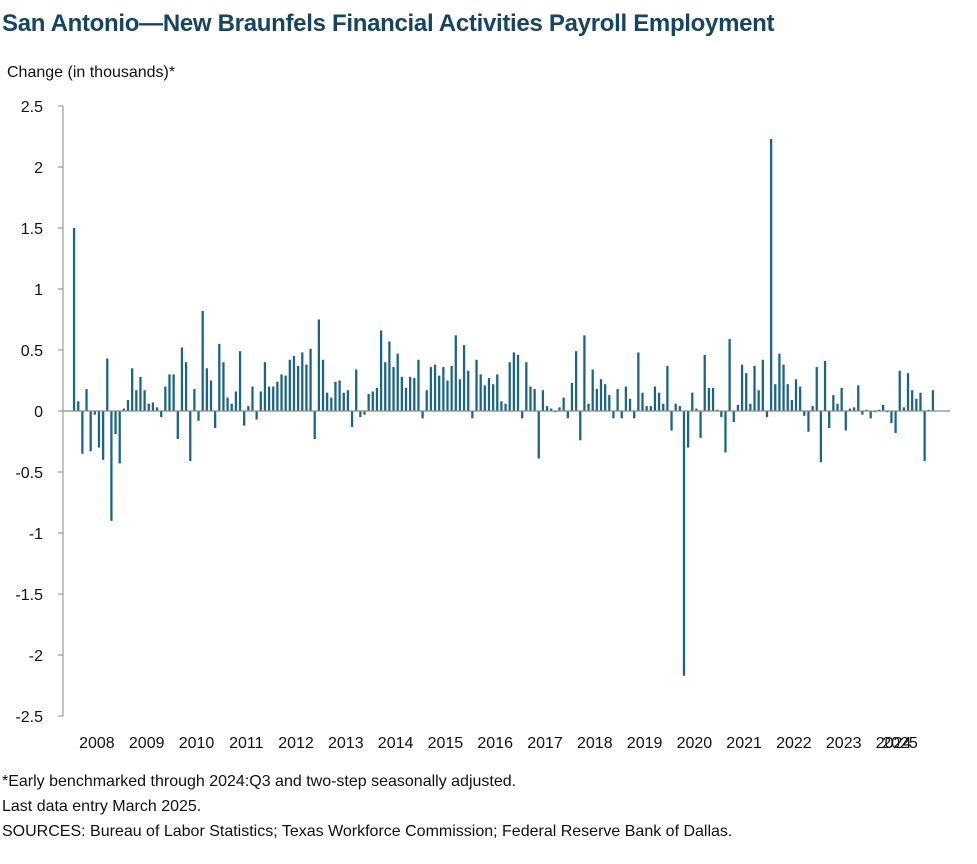 The width and height of the screenshot is (977, 864). What do you see at coordinates (32, 229) in the screenshot?
I see `y-tick-label: 1.5` at bounding box center [32, 229].